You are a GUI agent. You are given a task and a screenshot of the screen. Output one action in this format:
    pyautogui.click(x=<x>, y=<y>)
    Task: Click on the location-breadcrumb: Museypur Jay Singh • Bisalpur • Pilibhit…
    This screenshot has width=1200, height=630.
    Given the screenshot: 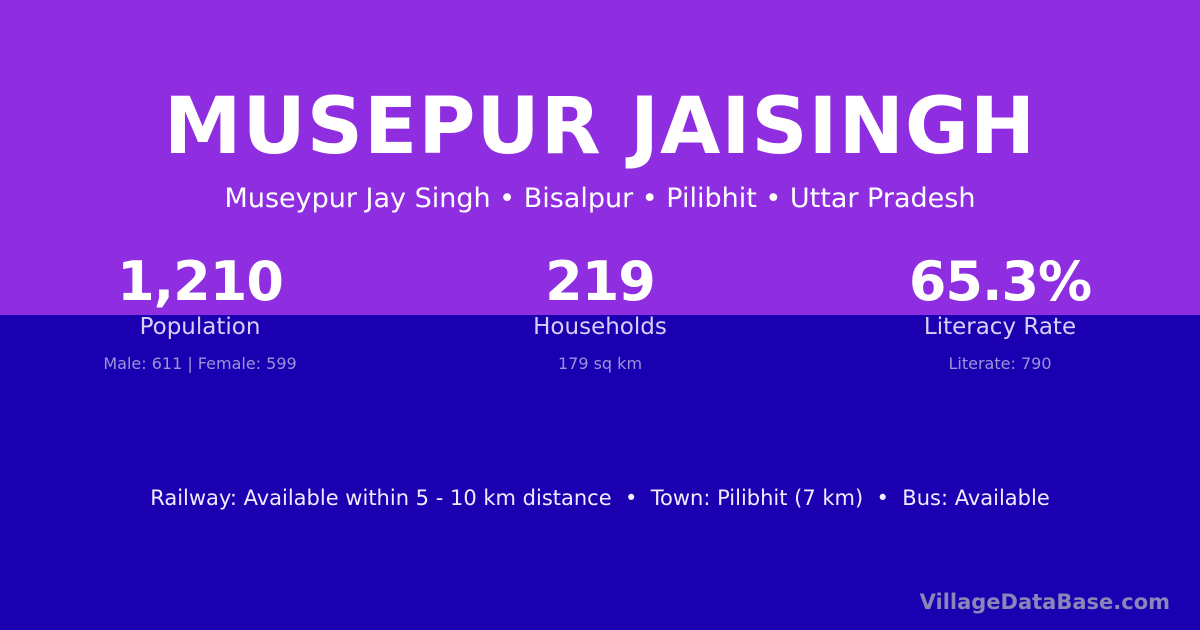 What is the action you would take?
    pyautogui.click(x=600, y=198)
    